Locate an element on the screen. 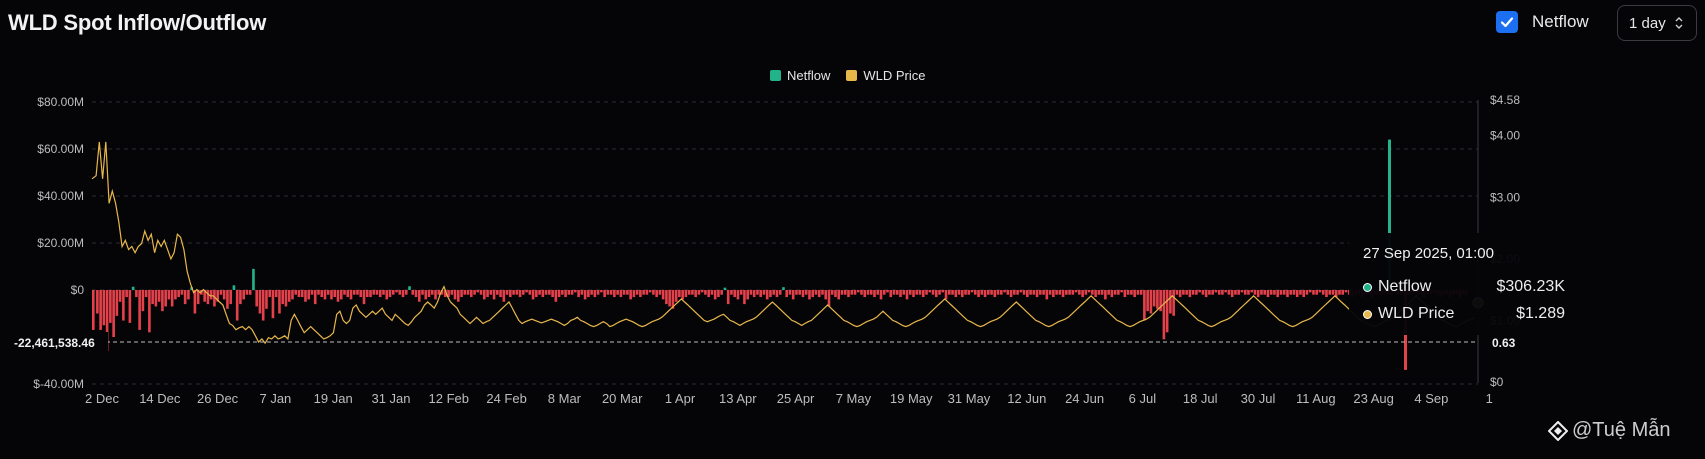 Image resolution: width=1705 pixels, height=459 pixels. x-tick-label: 7 Jan is located at coordinates (275, 398).